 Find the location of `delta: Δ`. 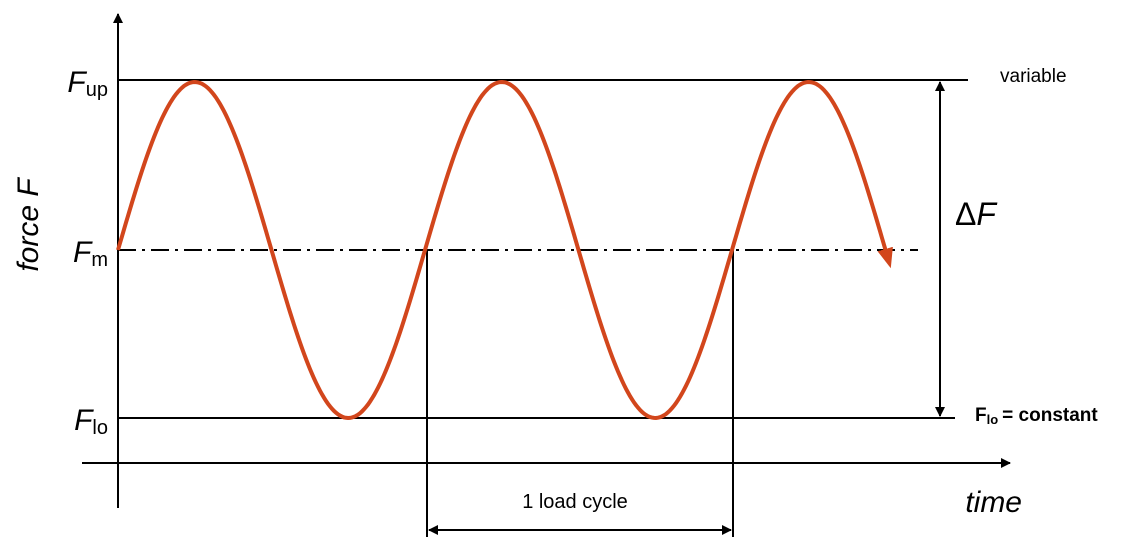

delta: Δ is located at coordinates (965, 214).